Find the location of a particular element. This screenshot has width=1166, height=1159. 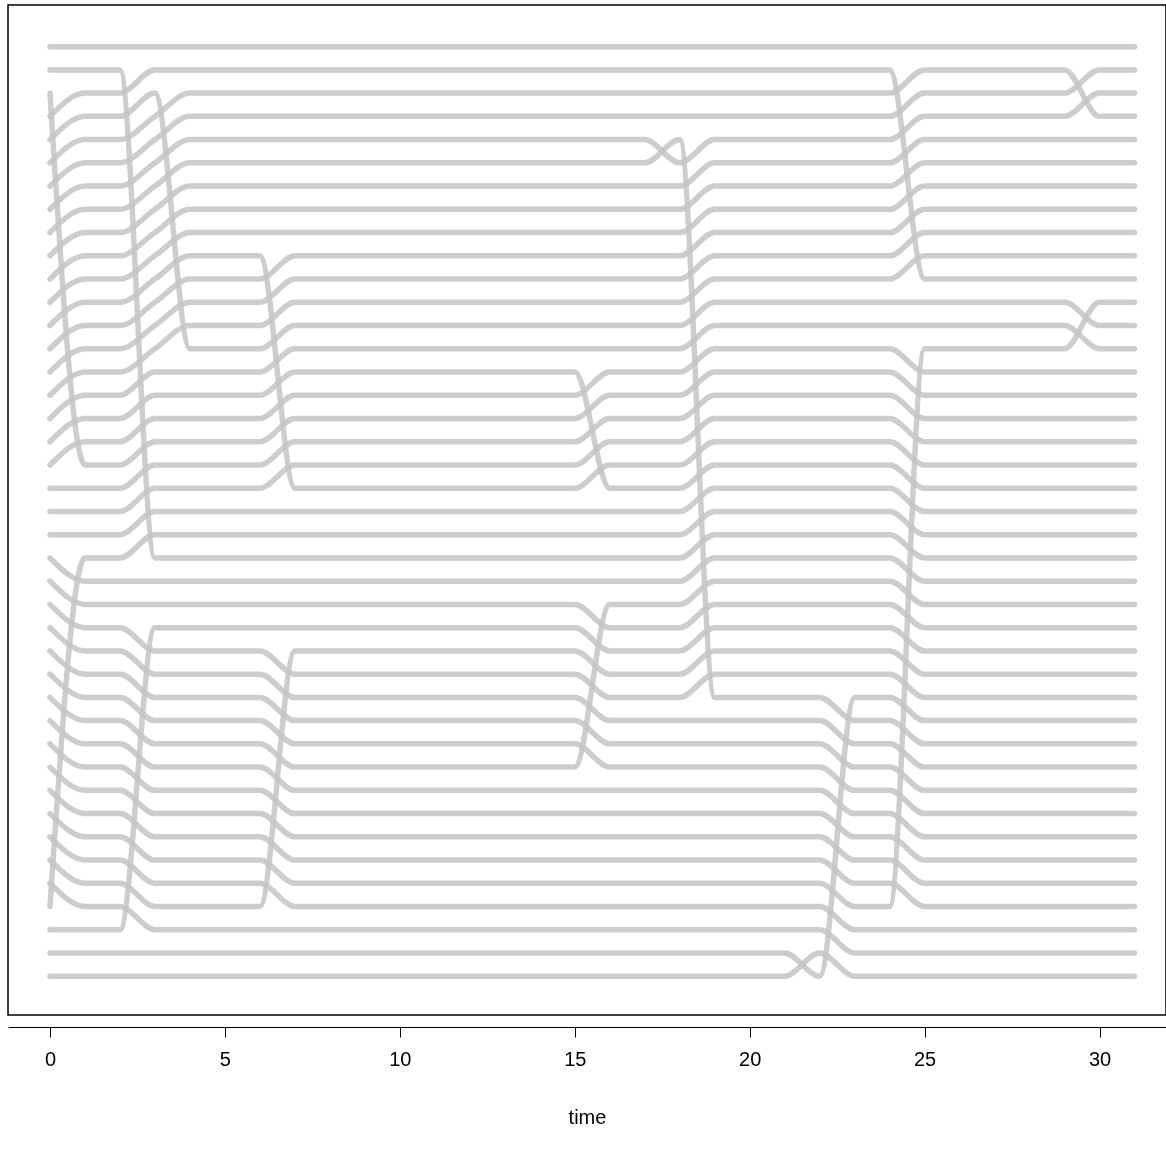

x-tick-label: 5 is located at coordinates (225, 1058).